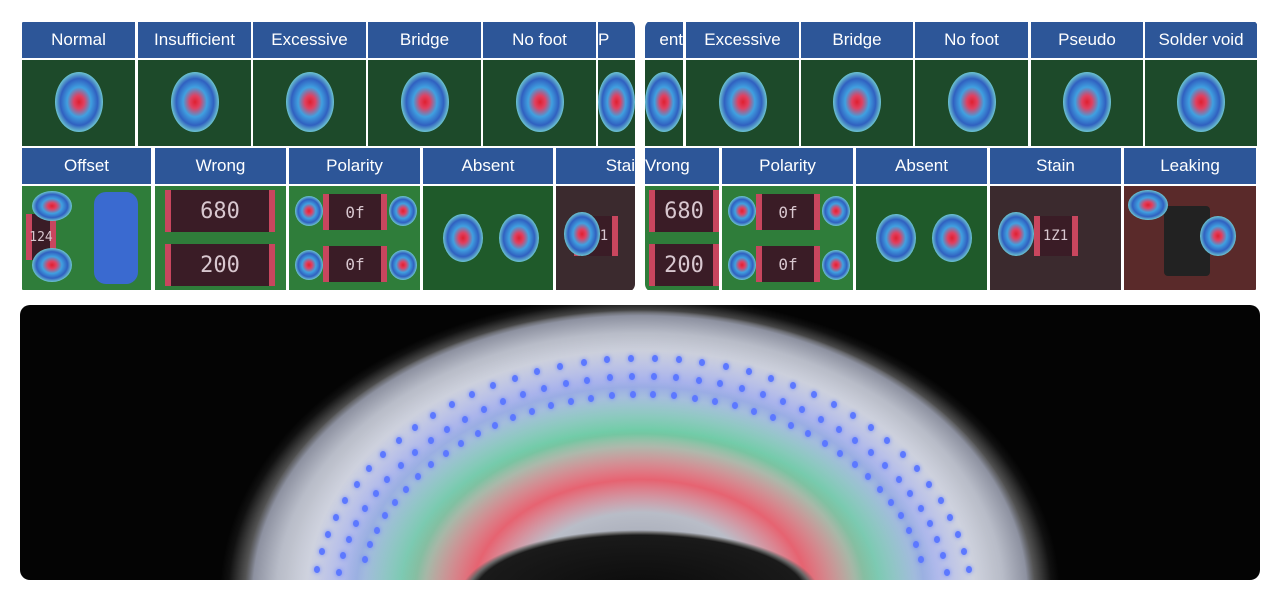  Describe the element at coordinates (220, 238) in the screenshot. I see `defect-thumbnail: 680 200` at that location.